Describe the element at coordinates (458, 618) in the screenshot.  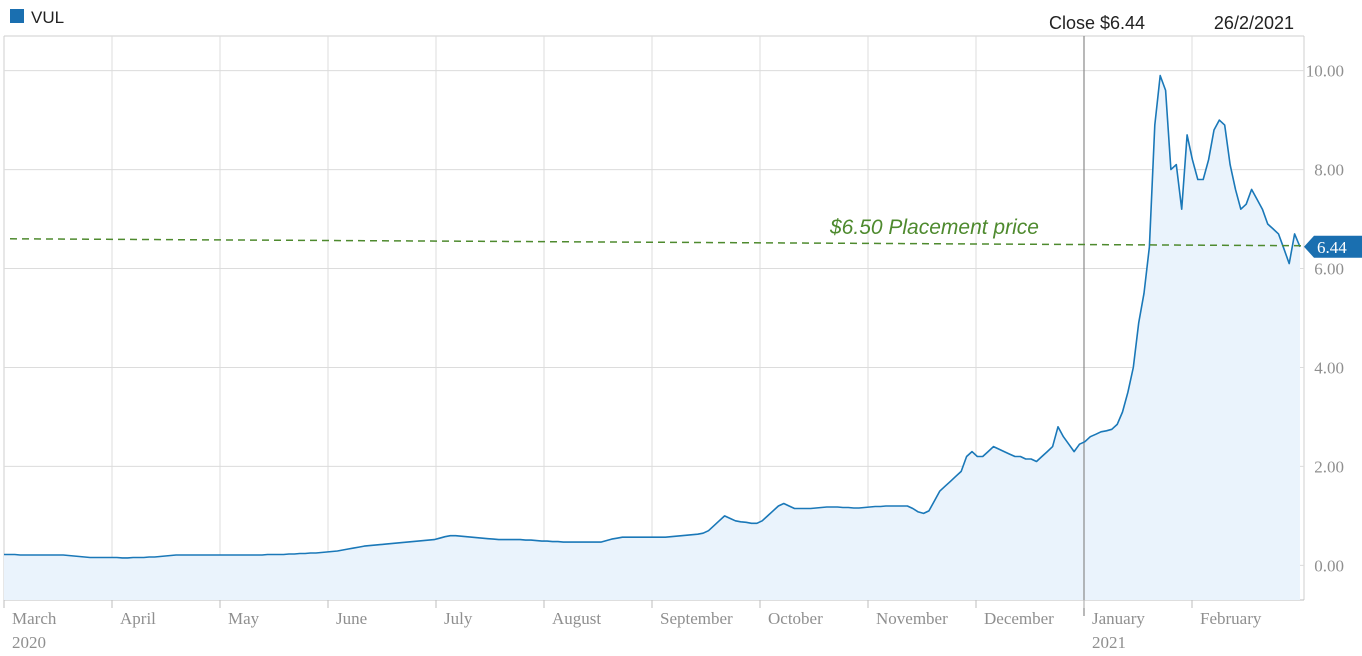
I see `x-tick-label: July` at that location.